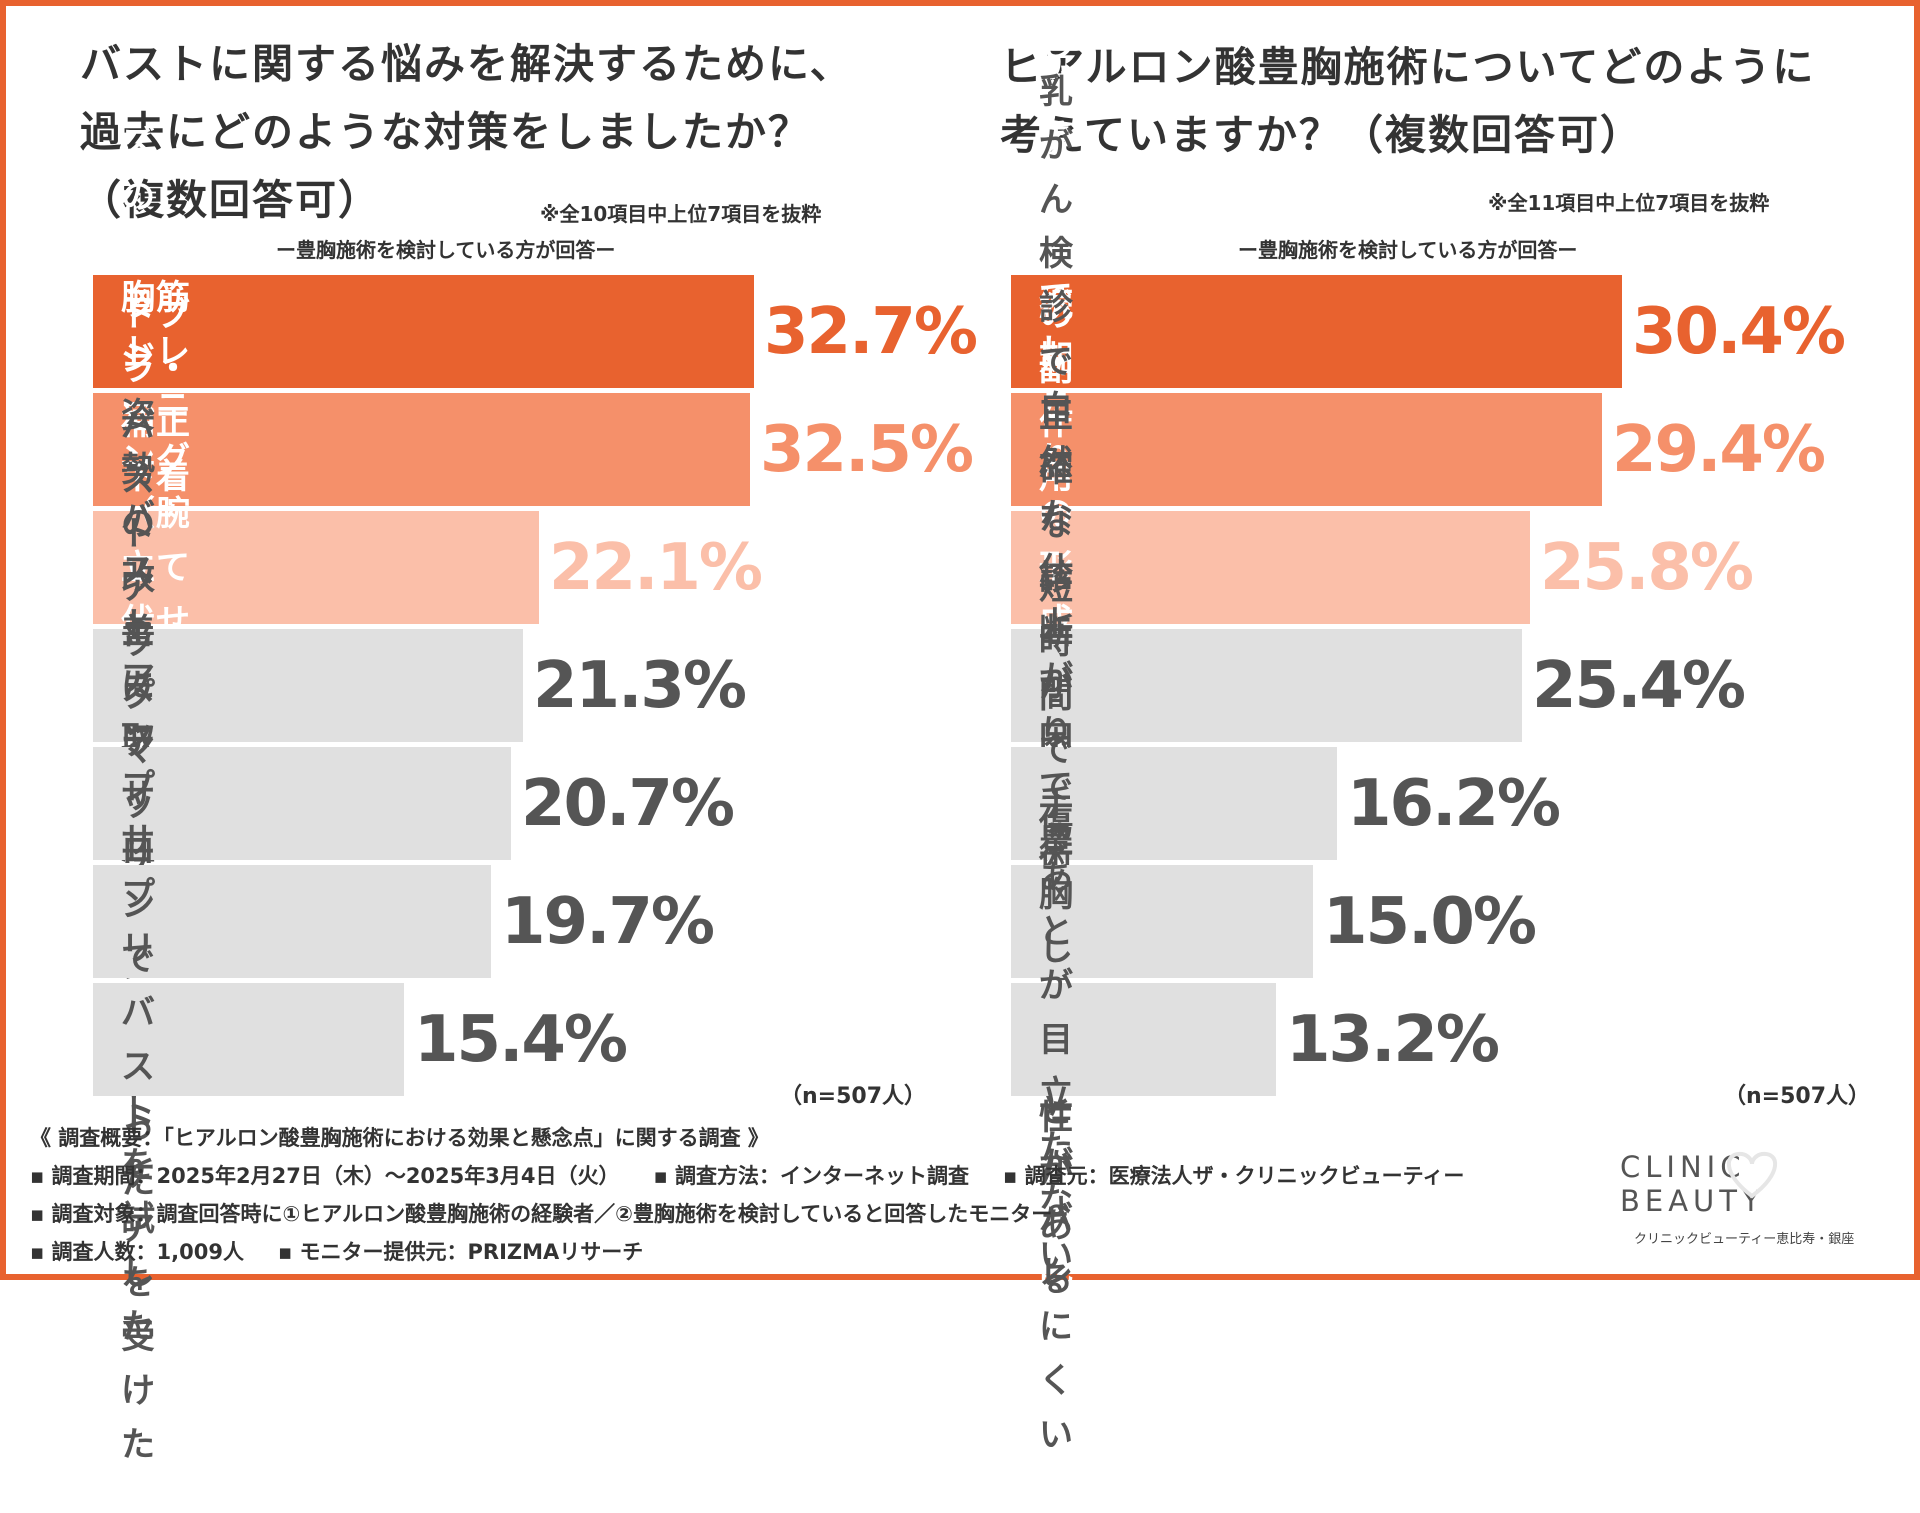  What do you see at coordinates (1321, 135) in the screenshot?
I see `right-title-line-2: 考えていますか？（複数回答可）` at bounding box center [1321, 135].